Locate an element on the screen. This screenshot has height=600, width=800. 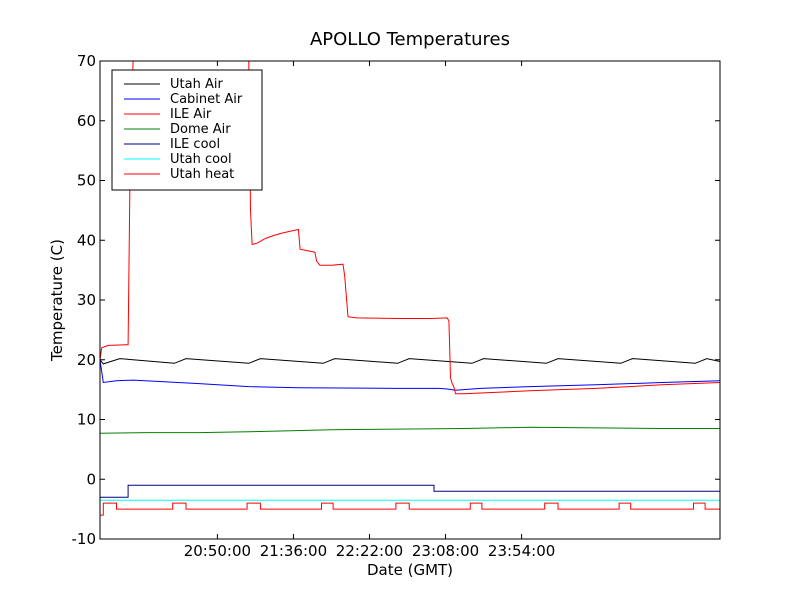
legend-label: Dome Air is located at coordinates (200, 129).